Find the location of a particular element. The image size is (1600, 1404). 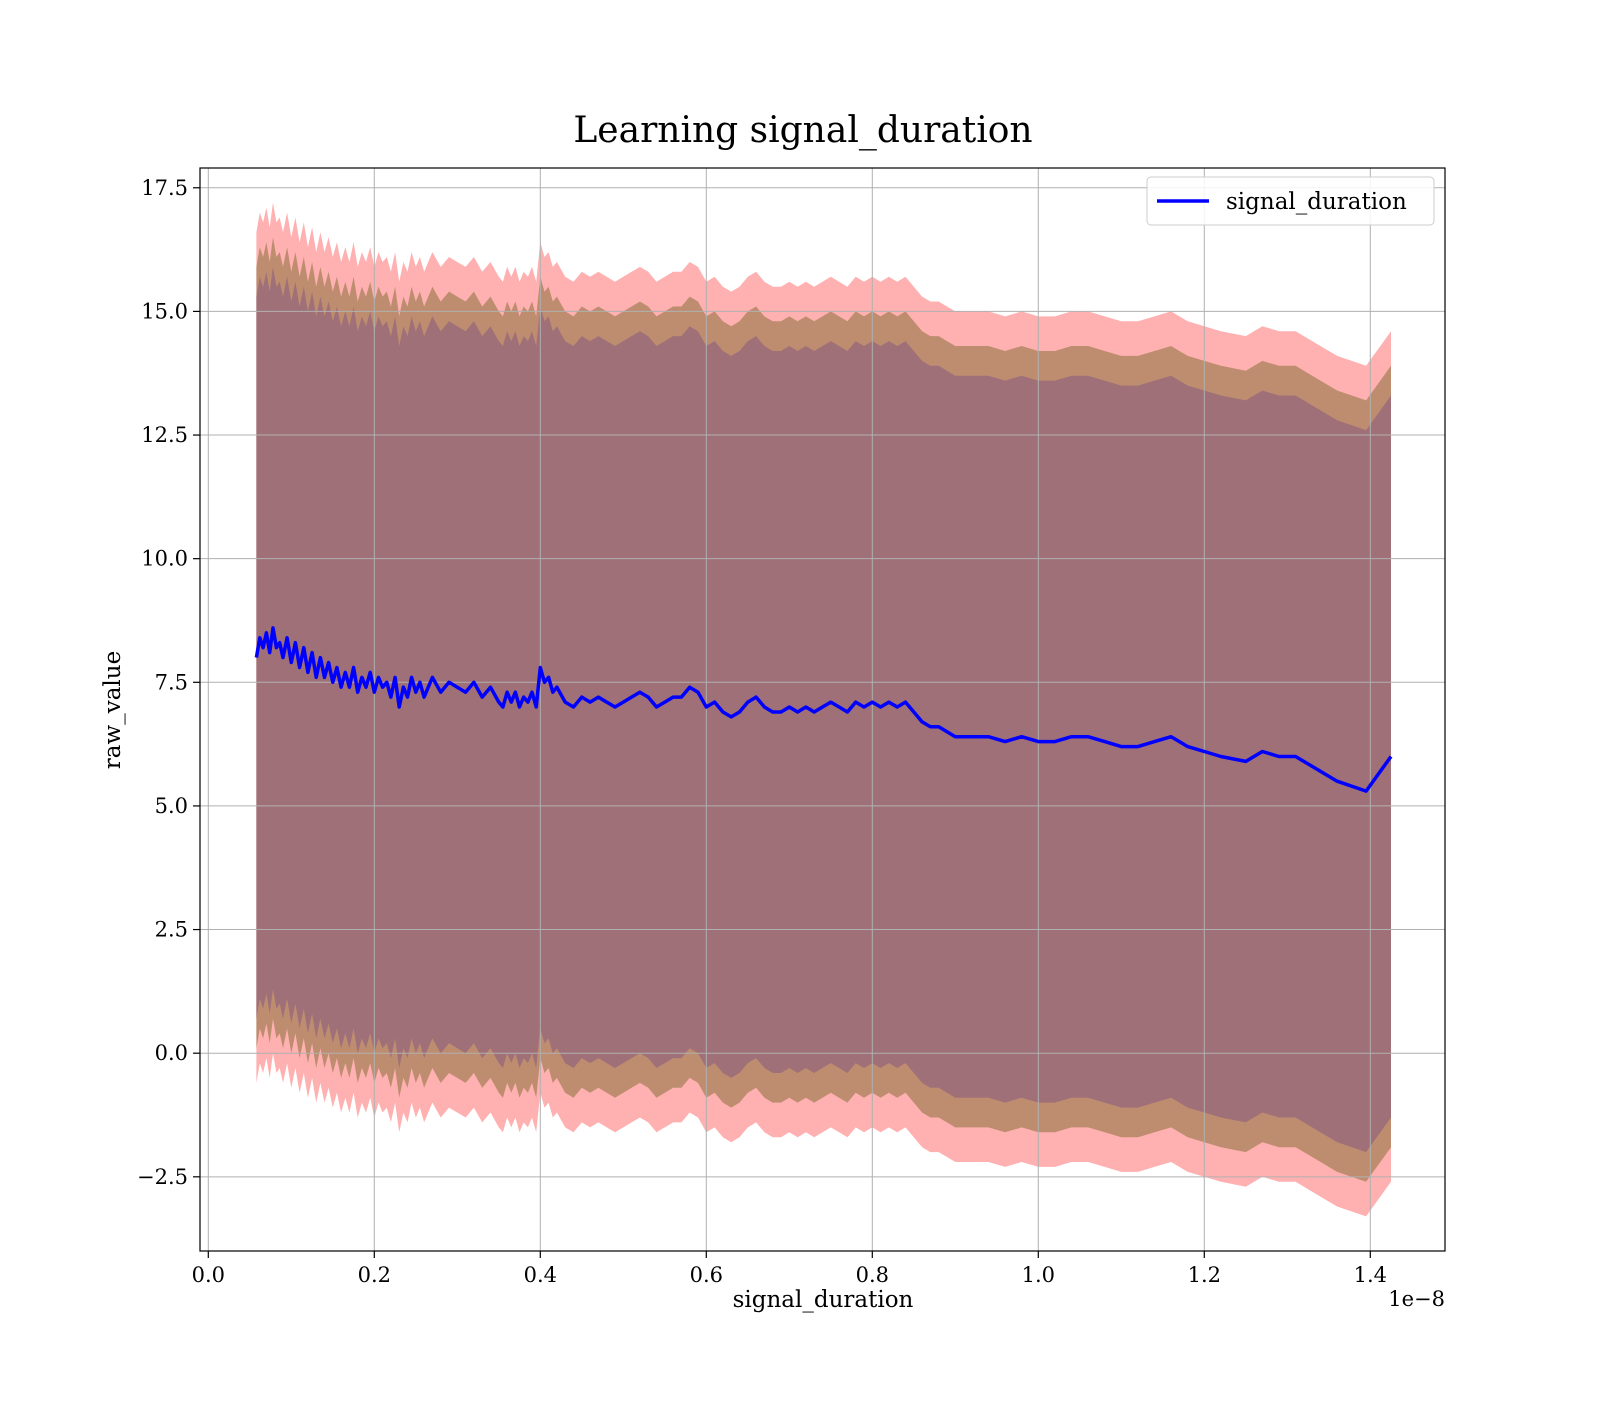

y-tick-label: −2.5 is located at coordinates (162, 1177).